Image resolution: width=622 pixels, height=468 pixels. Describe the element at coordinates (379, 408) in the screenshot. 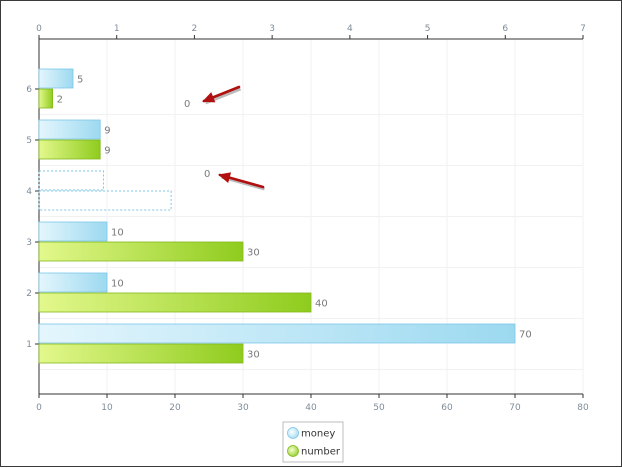

I see `bottom-tick-label: 50` at that location.